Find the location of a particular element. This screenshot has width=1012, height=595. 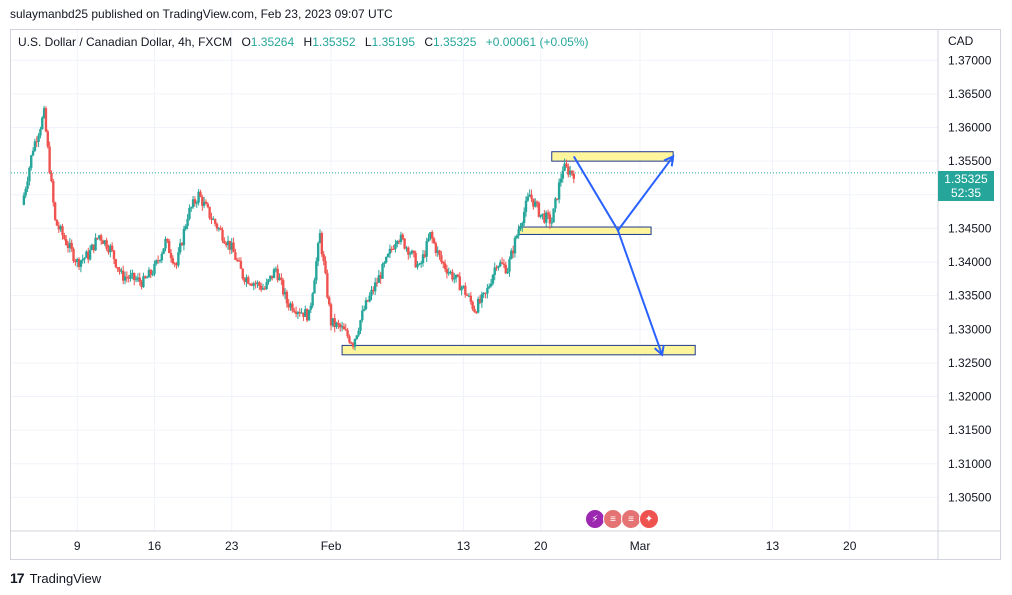

x-tick-label: 13 is located at coordinates (464, 546).